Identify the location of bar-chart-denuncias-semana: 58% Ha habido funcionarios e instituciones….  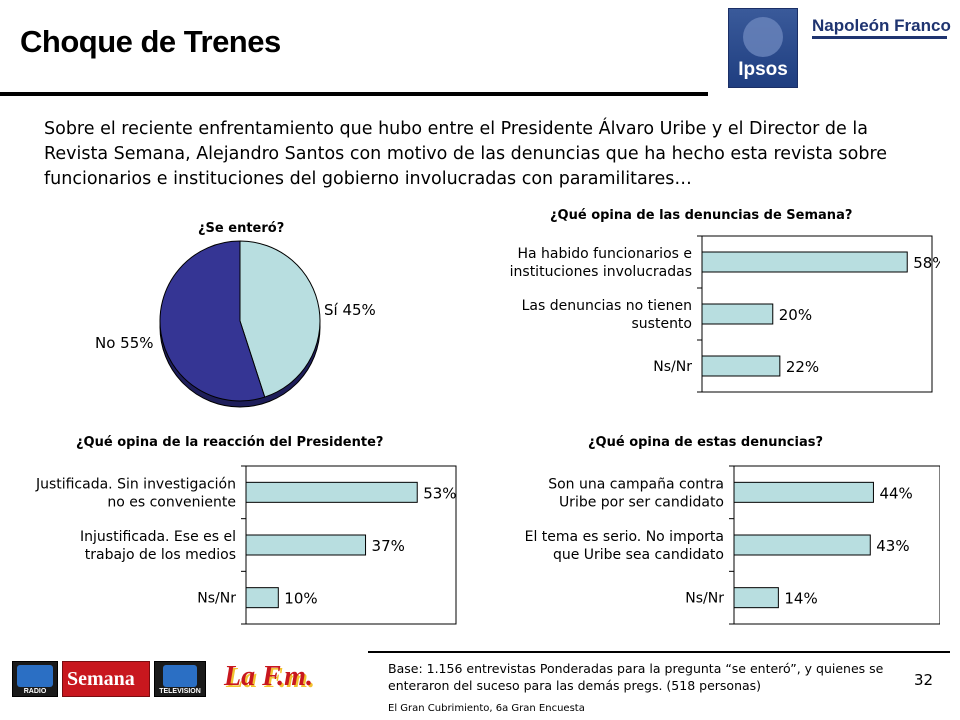
(725, 314).